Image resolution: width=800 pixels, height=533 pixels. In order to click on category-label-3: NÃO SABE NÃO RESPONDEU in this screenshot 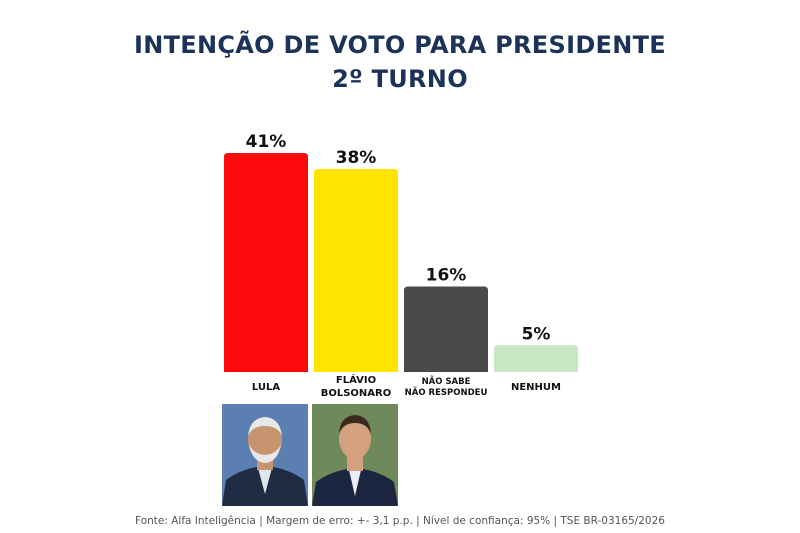, I will do `click(446, 387)`.